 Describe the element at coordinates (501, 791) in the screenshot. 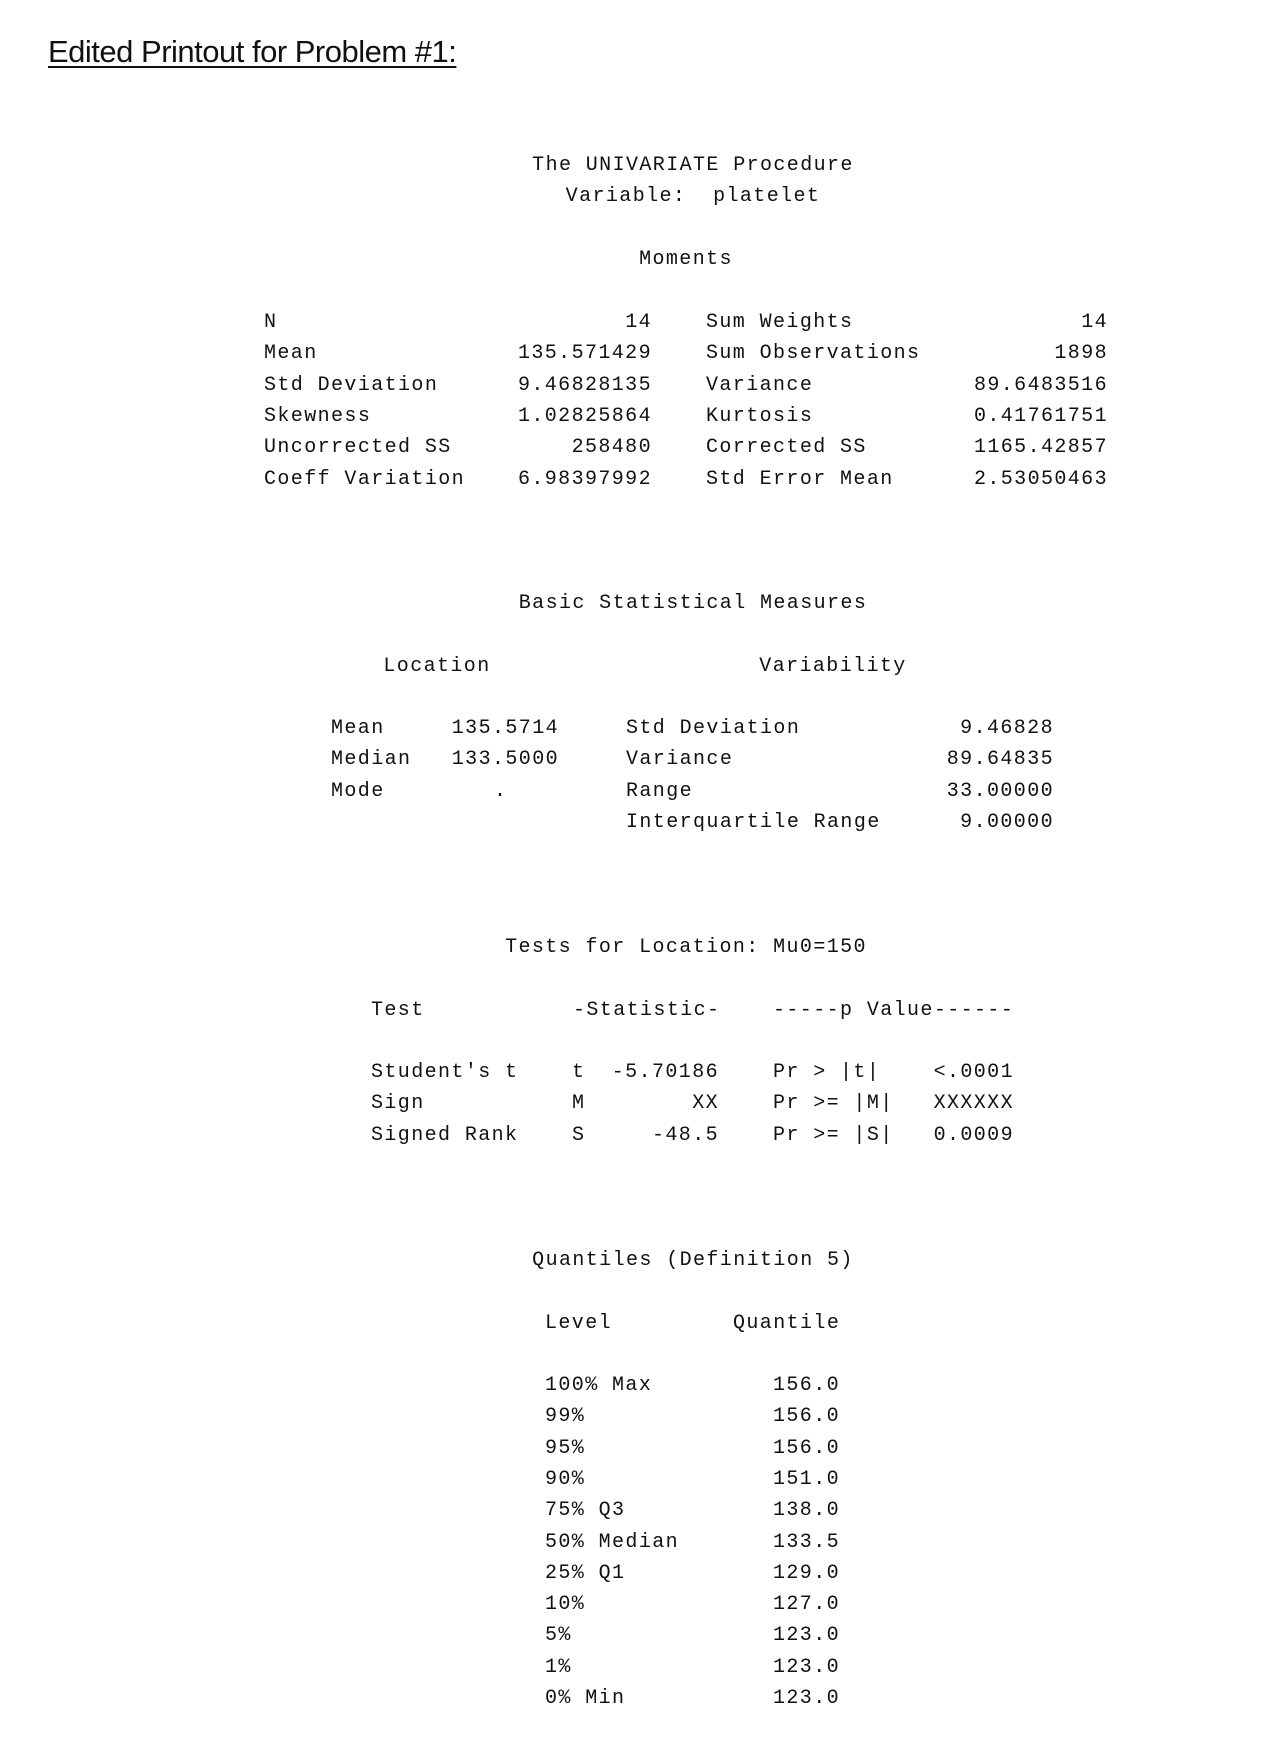

I see `location-value: .` at that location.